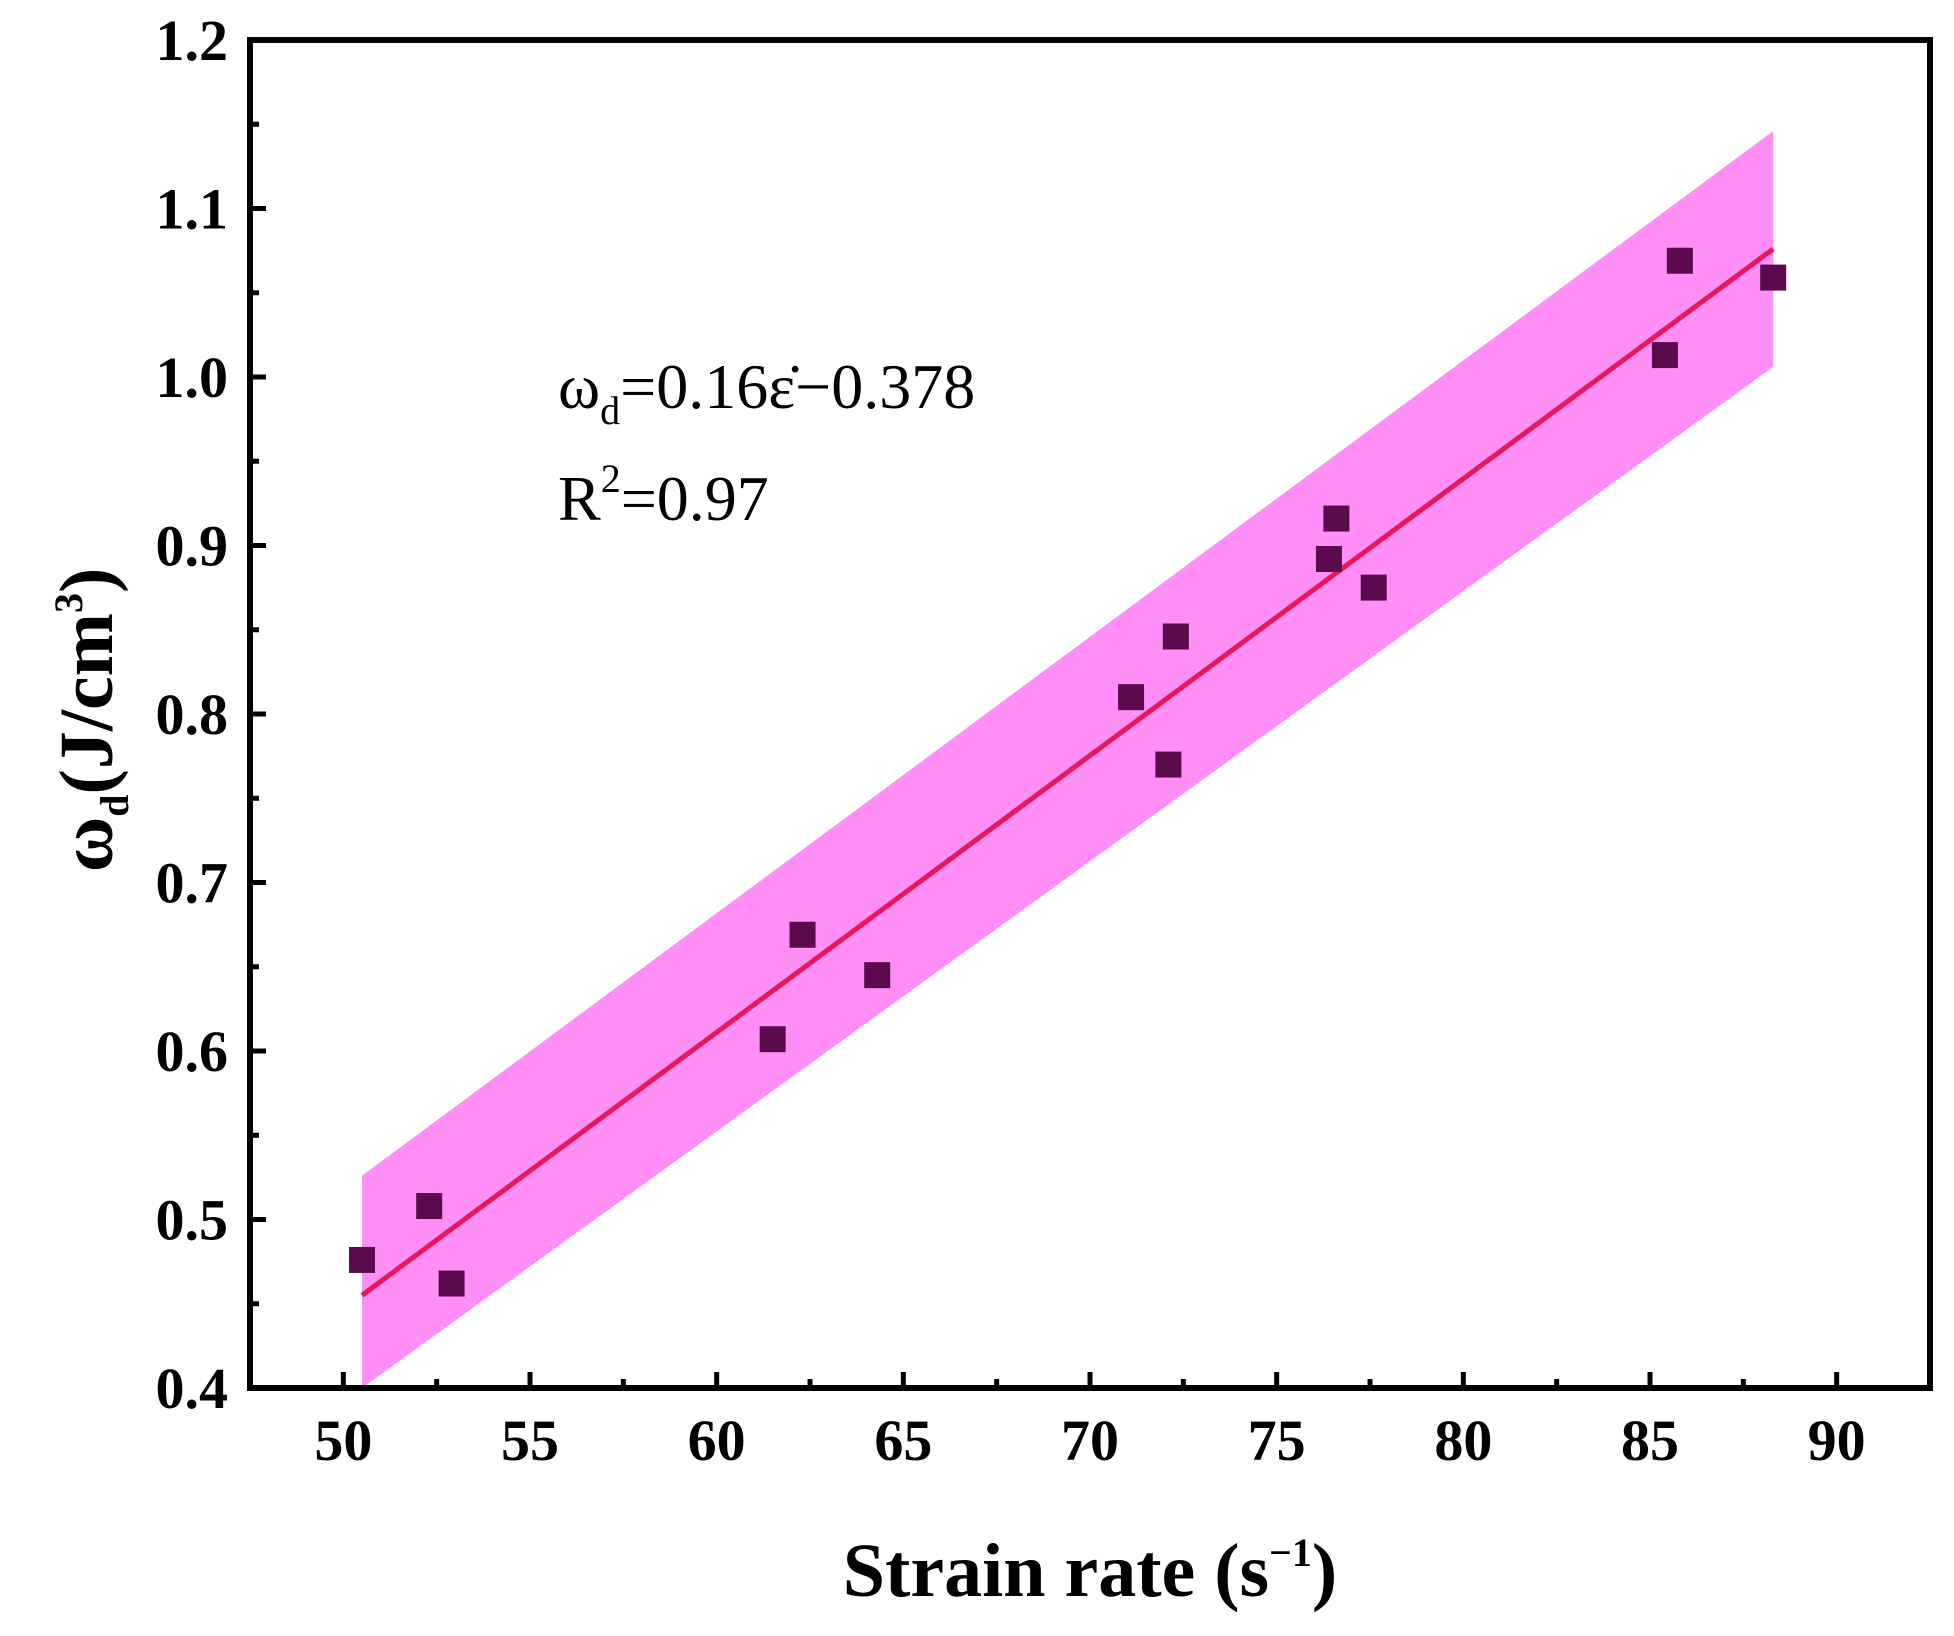 The width and height of the screenshot is (1954, 1636). I want to click on x-tick-label: 90, so click(1837, 1440).